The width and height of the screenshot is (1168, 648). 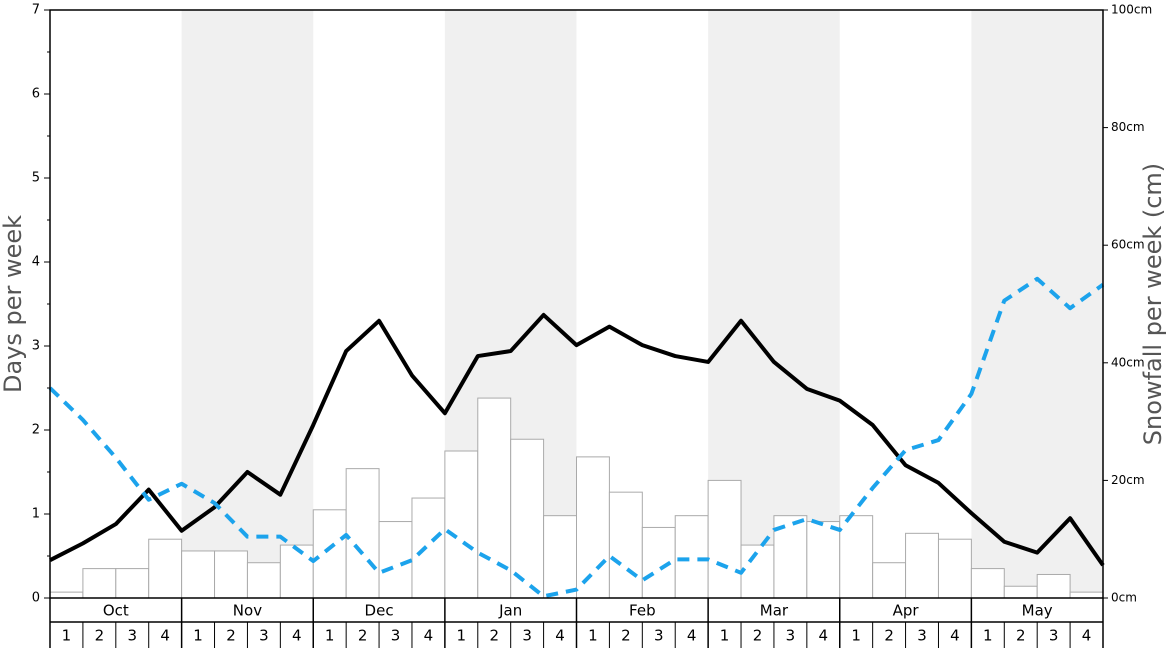 I want to click on y2-tick-label: 100cm, so click(x=1131, y=10).